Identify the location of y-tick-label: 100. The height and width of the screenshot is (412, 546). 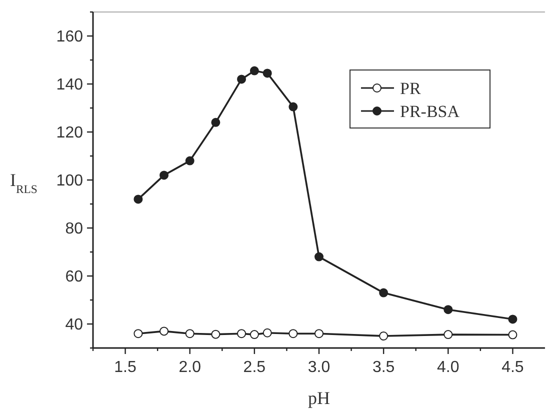
(70, 181).